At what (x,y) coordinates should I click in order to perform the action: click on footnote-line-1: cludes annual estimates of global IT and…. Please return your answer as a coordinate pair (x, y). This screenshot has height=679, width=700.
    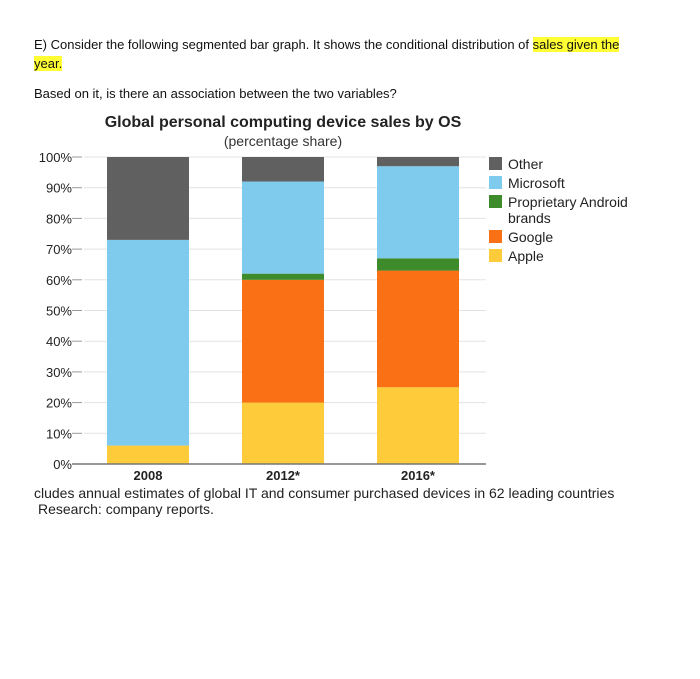
    Looking at the image, I should click on (324, 493).